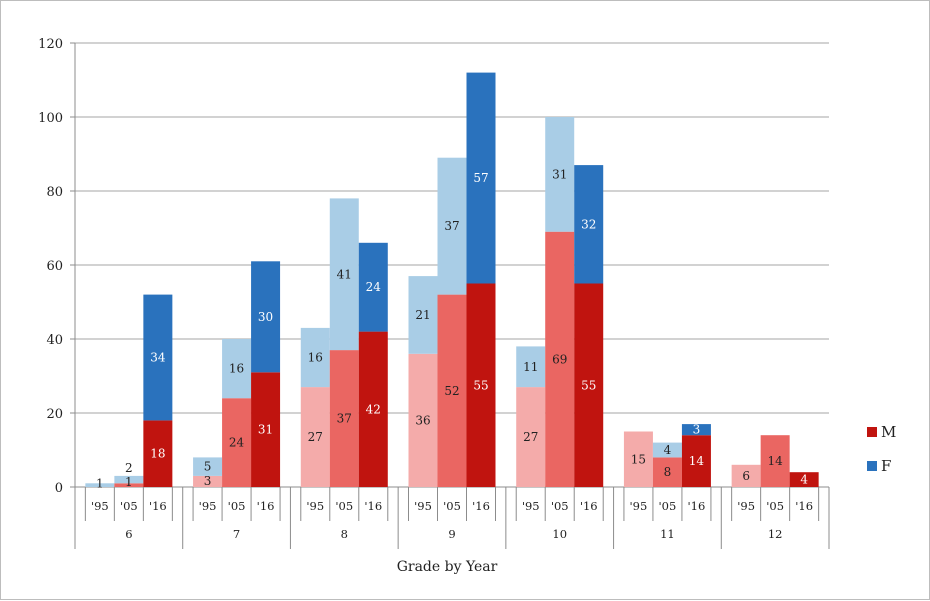 Image resolution: width=930 pixels, height=601 pixels. I want to click on legend-label-m: M, so click(888, 432).